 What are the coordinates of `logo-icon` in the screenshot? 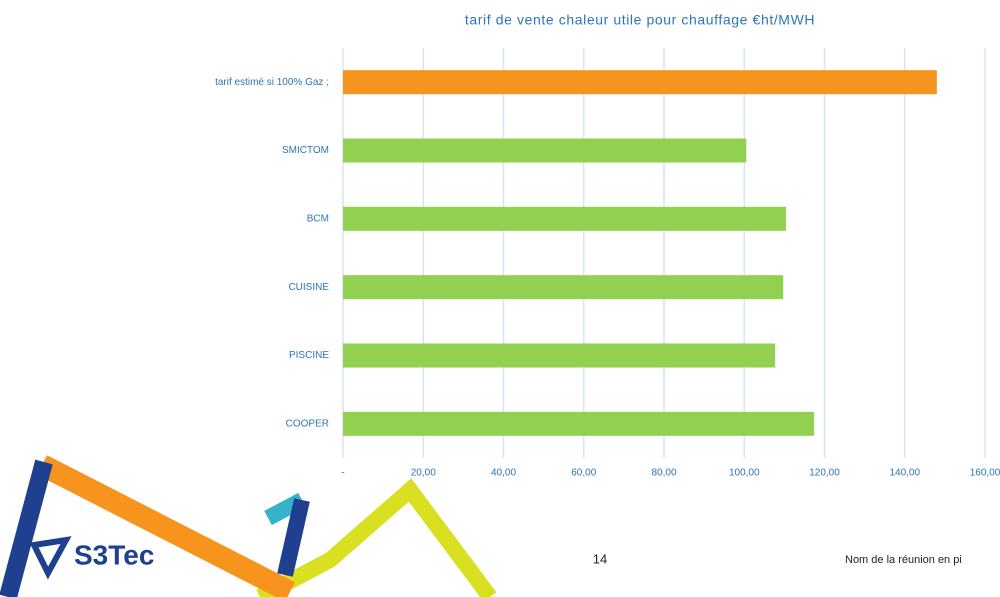 It's located at (50, 558).